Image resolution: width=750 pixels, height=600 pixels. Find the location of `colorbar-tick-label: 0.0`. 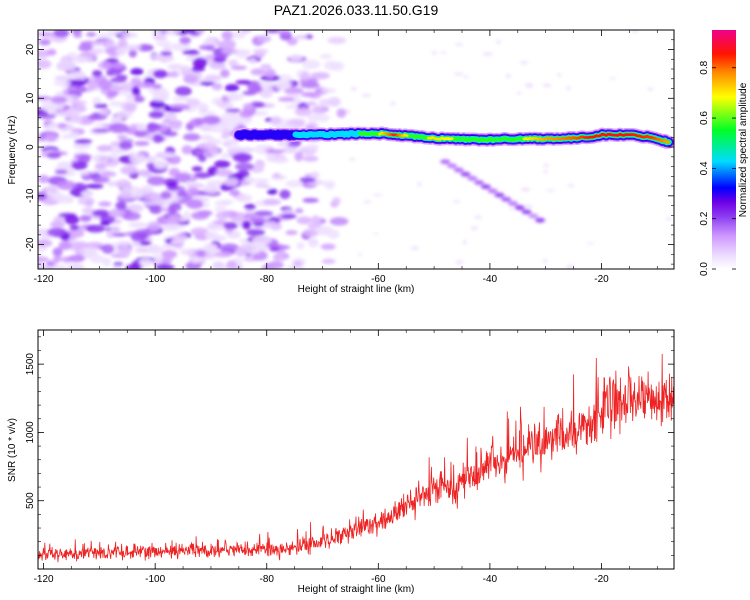

colorbar-tick-label: 0.0 is located at coordinates (704, 269).